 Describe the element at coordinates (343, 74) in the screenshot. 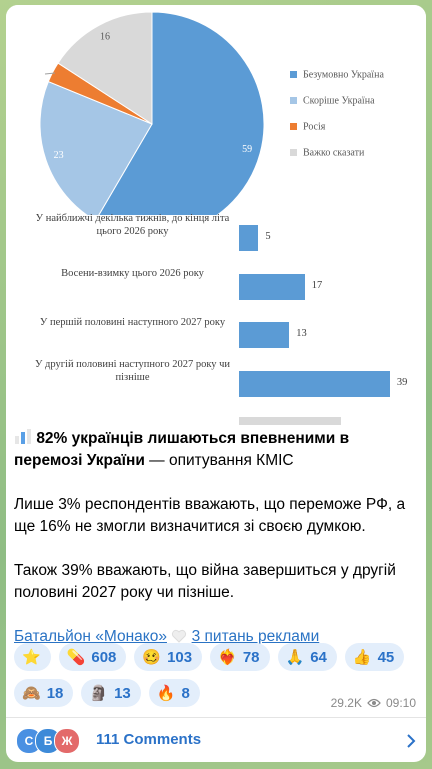

I see `legend-label: Безумовно Україна` at that location.